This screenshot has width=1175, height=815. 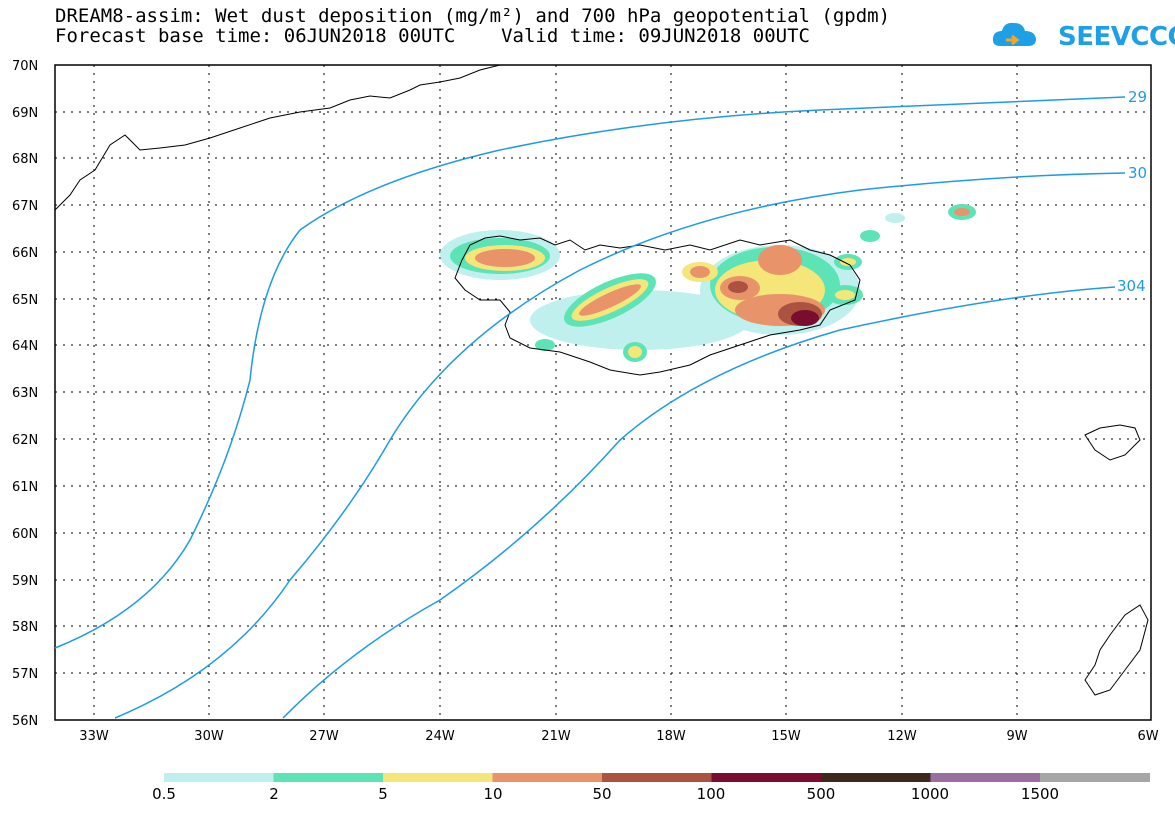 What do you see at coordinates (25, 253) in the screenshot?
I see `lat-label: 66N` at bounding box center [25, 253].